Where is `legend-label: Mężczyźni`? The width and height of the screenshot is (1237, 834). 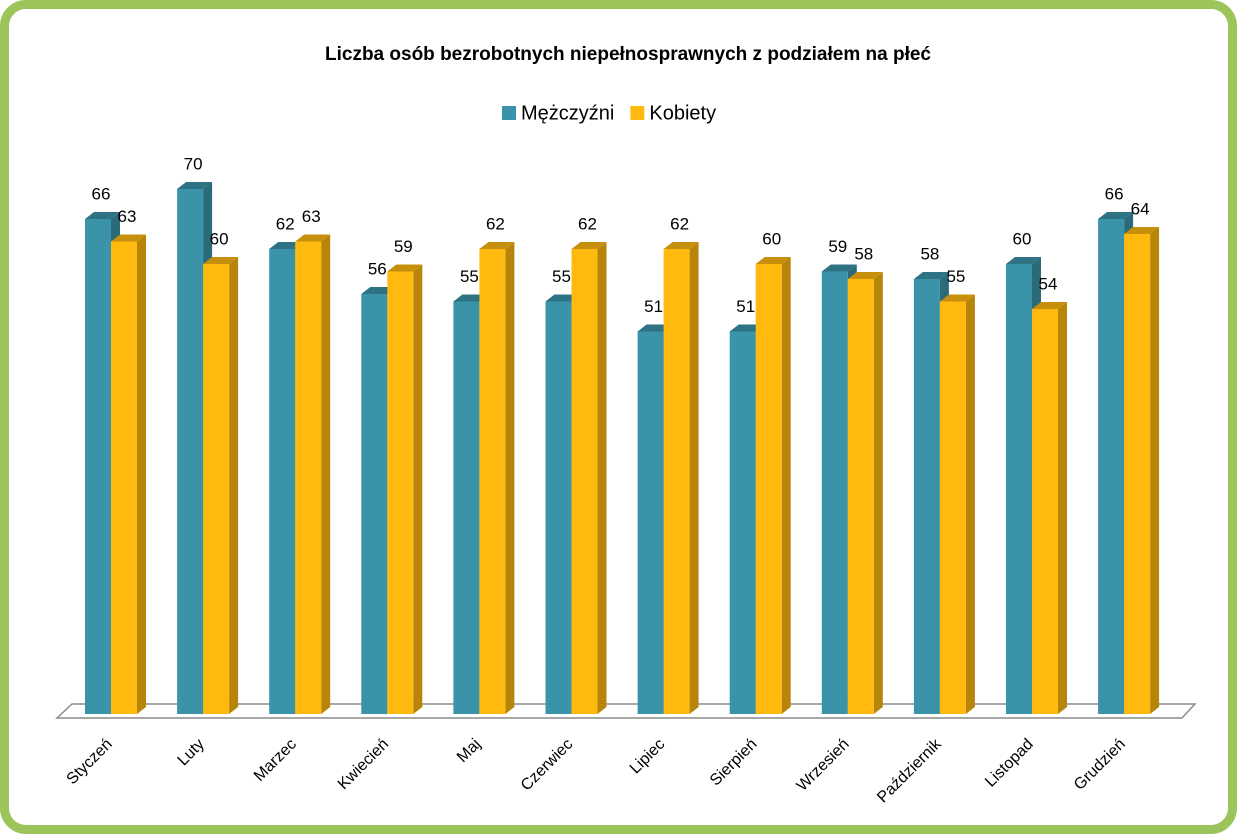 legend-label: Mężczyźni is located at coordinates (567, 113).